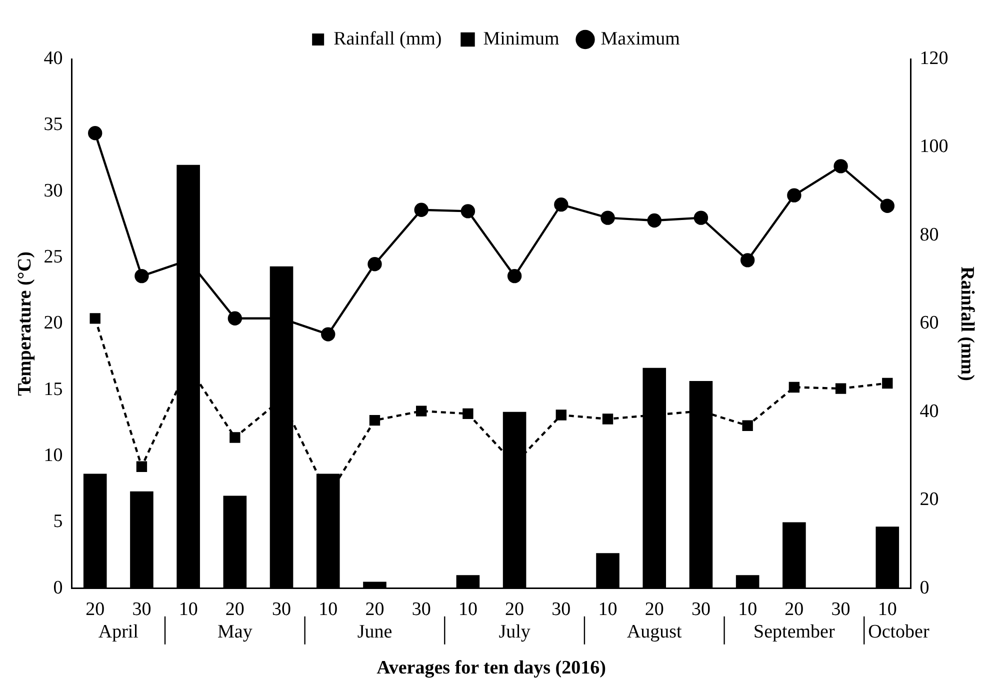  Describe the element at coordinates (388, 39) in the screenshot. I see `legend-label: Rainfall (mm)` at that location.